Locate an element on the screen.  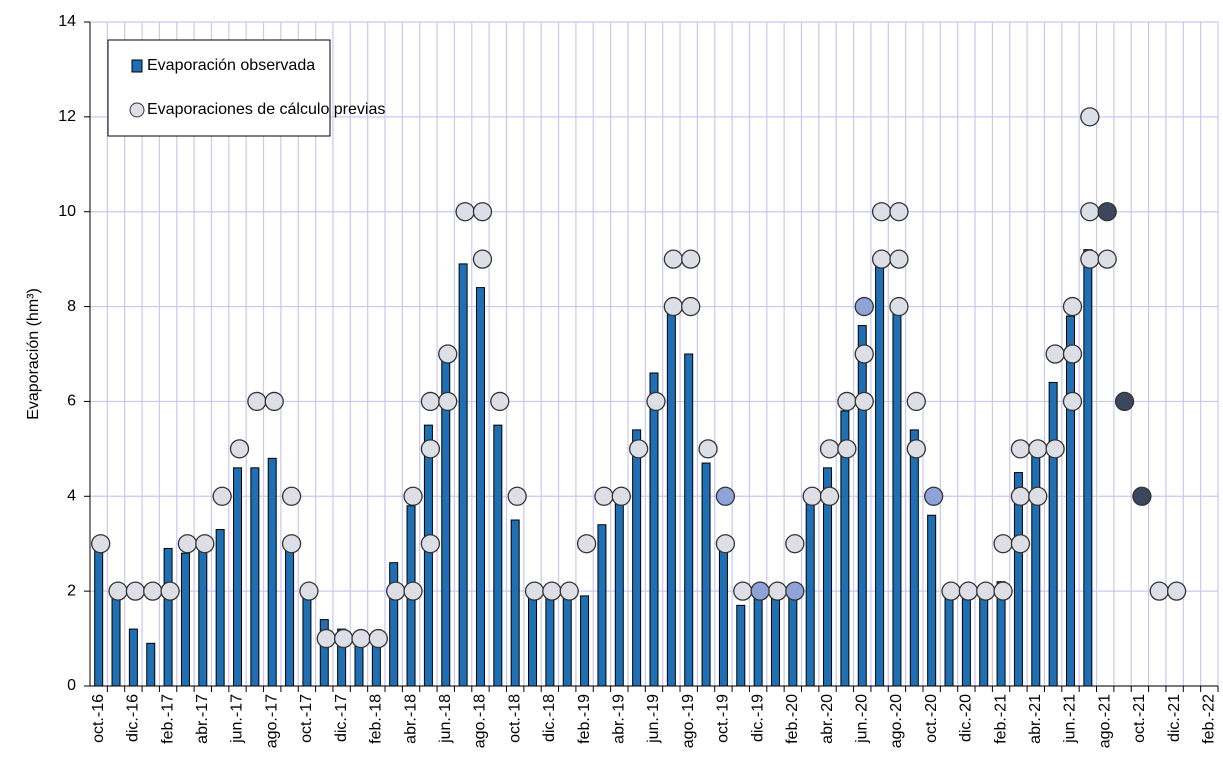
x-tick-label: jun.-17 is located at coordinates (237, 719).